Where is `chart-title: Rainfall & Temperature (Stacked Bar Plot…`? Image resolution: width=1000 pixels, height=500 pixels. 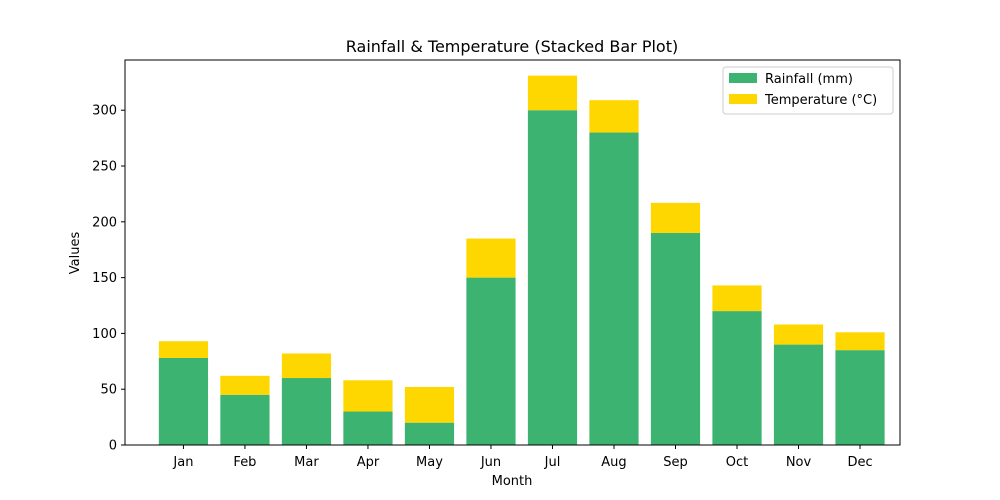 chart-title: Rainfall & Temperature (Stacked Bar Plot… is located at coordinates (512, 46).